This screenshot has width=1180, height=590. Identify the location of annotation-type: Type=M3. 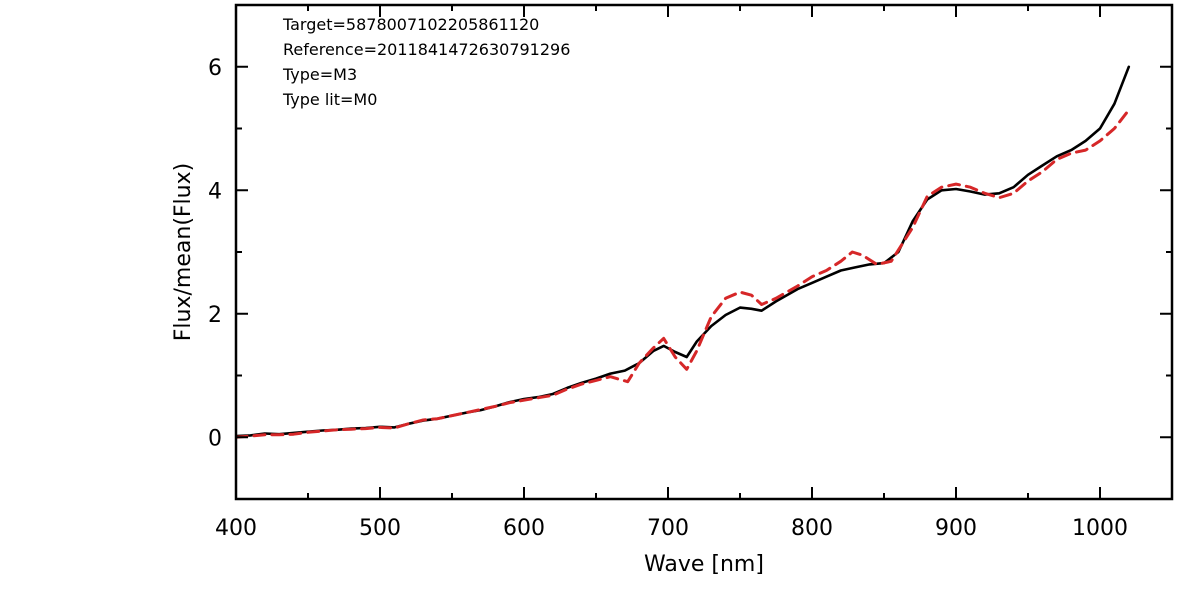
(319, 74).